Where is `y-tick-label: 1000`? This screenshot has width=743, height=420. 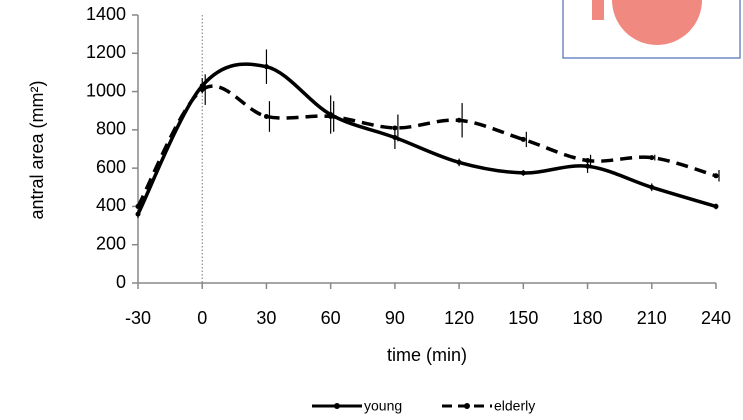 y-tick-label: 1000 is located at coordinates (106, 90).